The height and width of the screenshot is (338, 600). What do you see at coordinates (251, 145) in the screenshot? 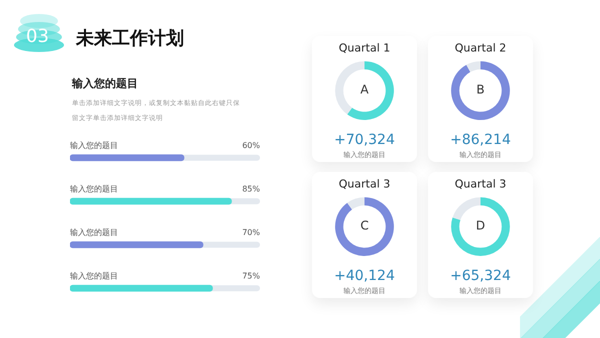
I see `data-label: 60%` at bounding box center [251, 145].